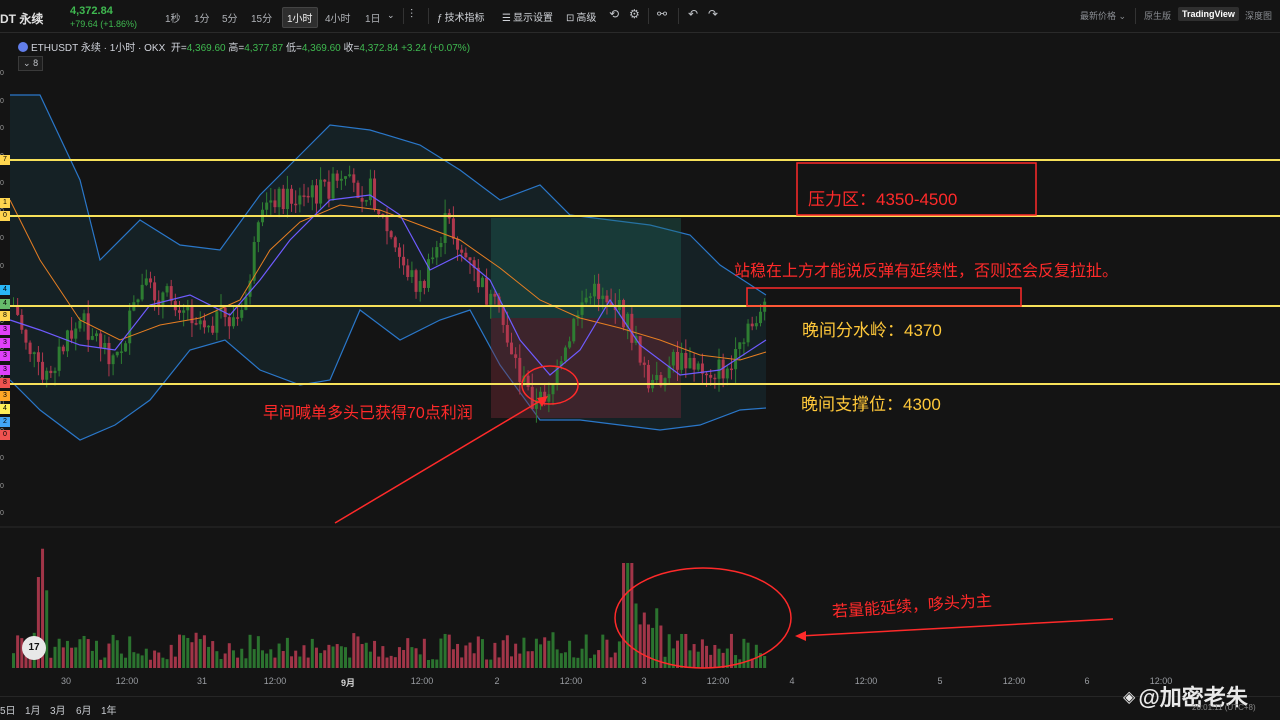 The width and height of the screenshot is (1280, 720). Describe the element at coordinates (33, 711) in the screenshot. I see `range-1m-button: 1月` at that location.